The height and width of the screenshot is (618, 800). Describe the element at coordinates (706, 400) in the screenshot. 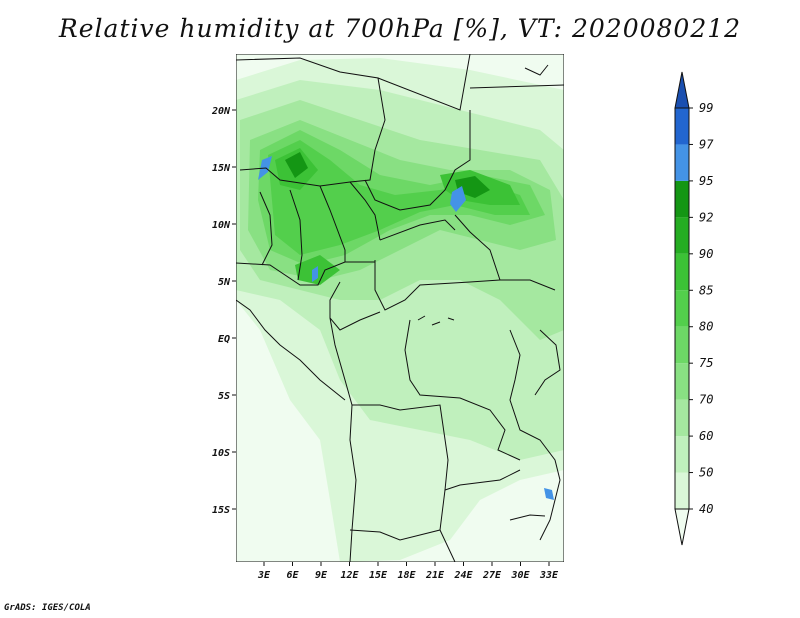

I see `colorbar-label: 70` at that location.